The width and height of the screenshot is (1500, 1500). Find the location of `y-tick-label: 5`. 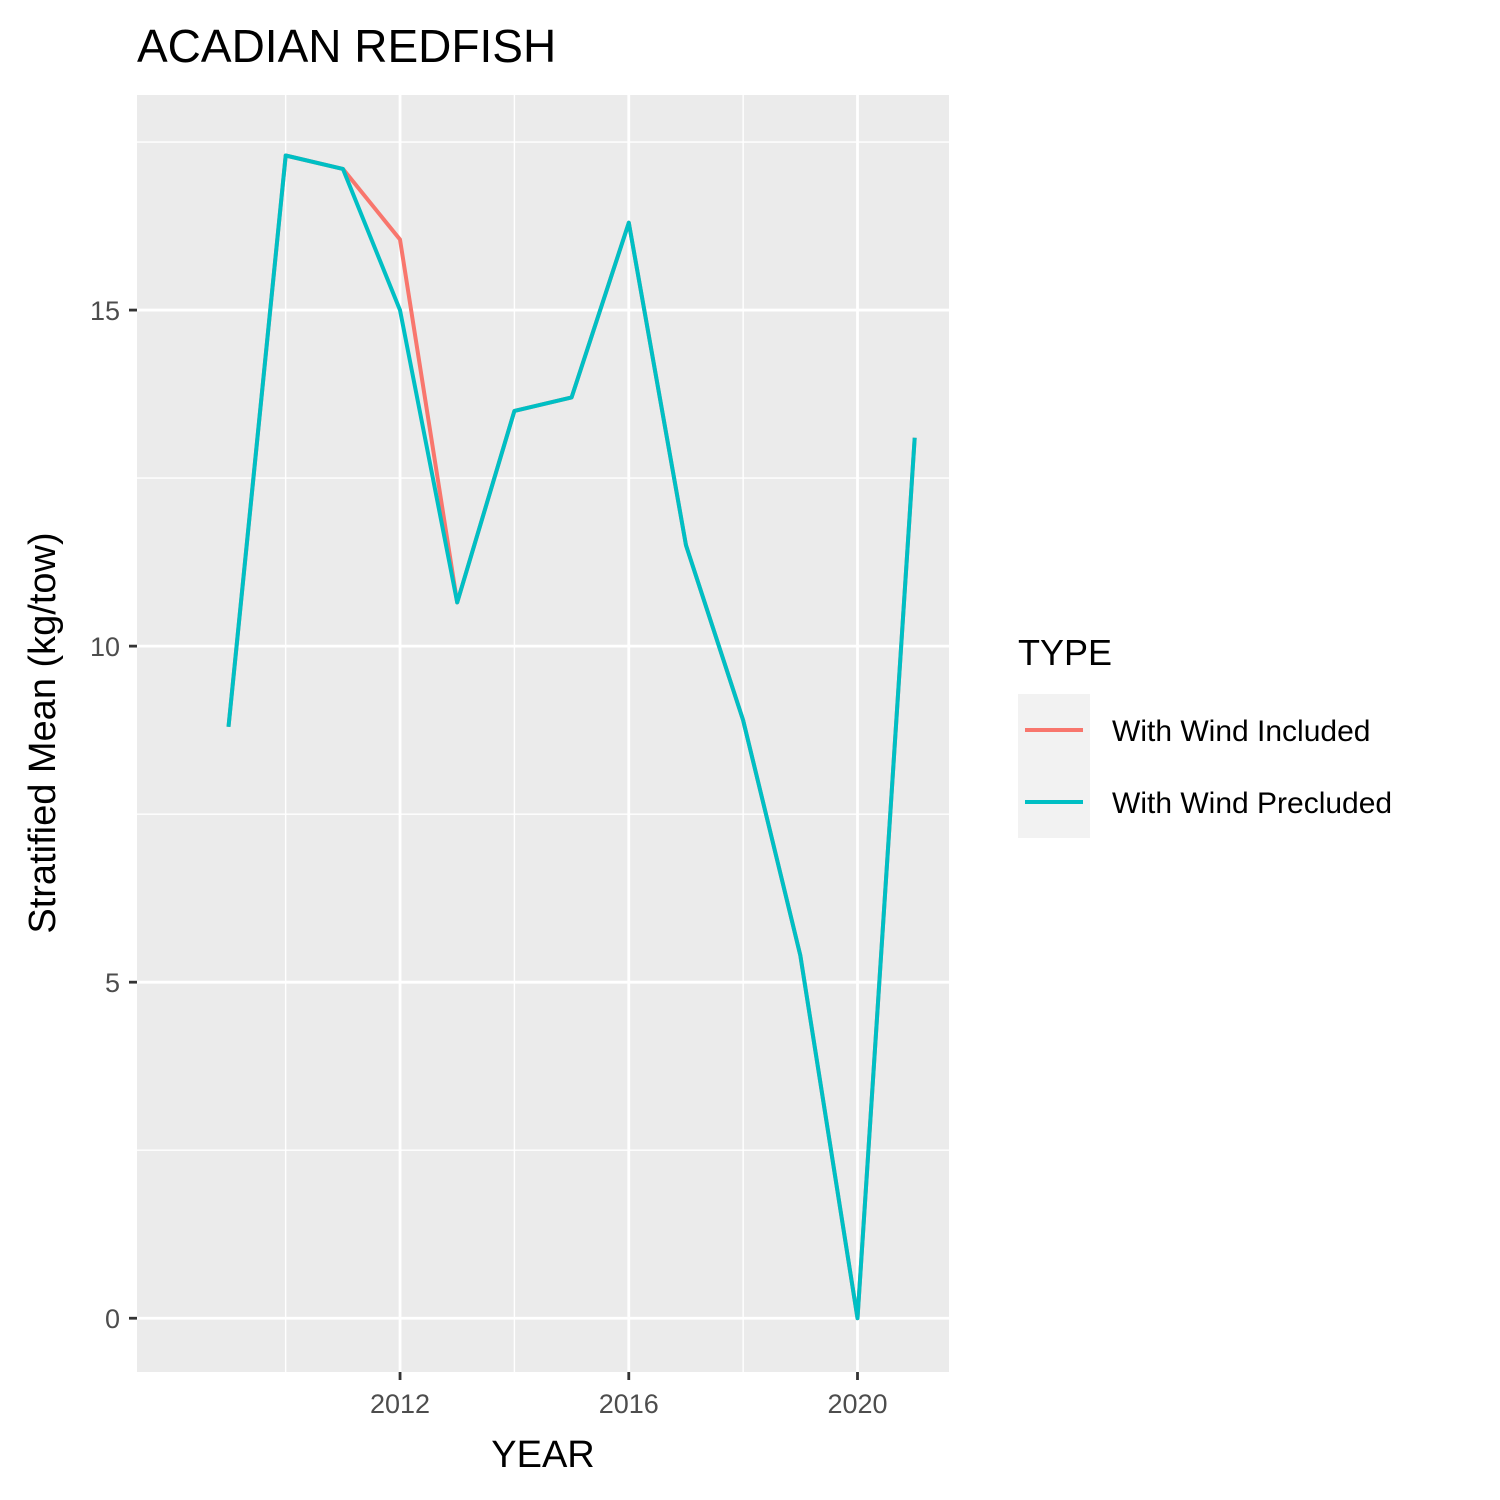

y-tick-label: 5 is located at coordinates (112, 983).